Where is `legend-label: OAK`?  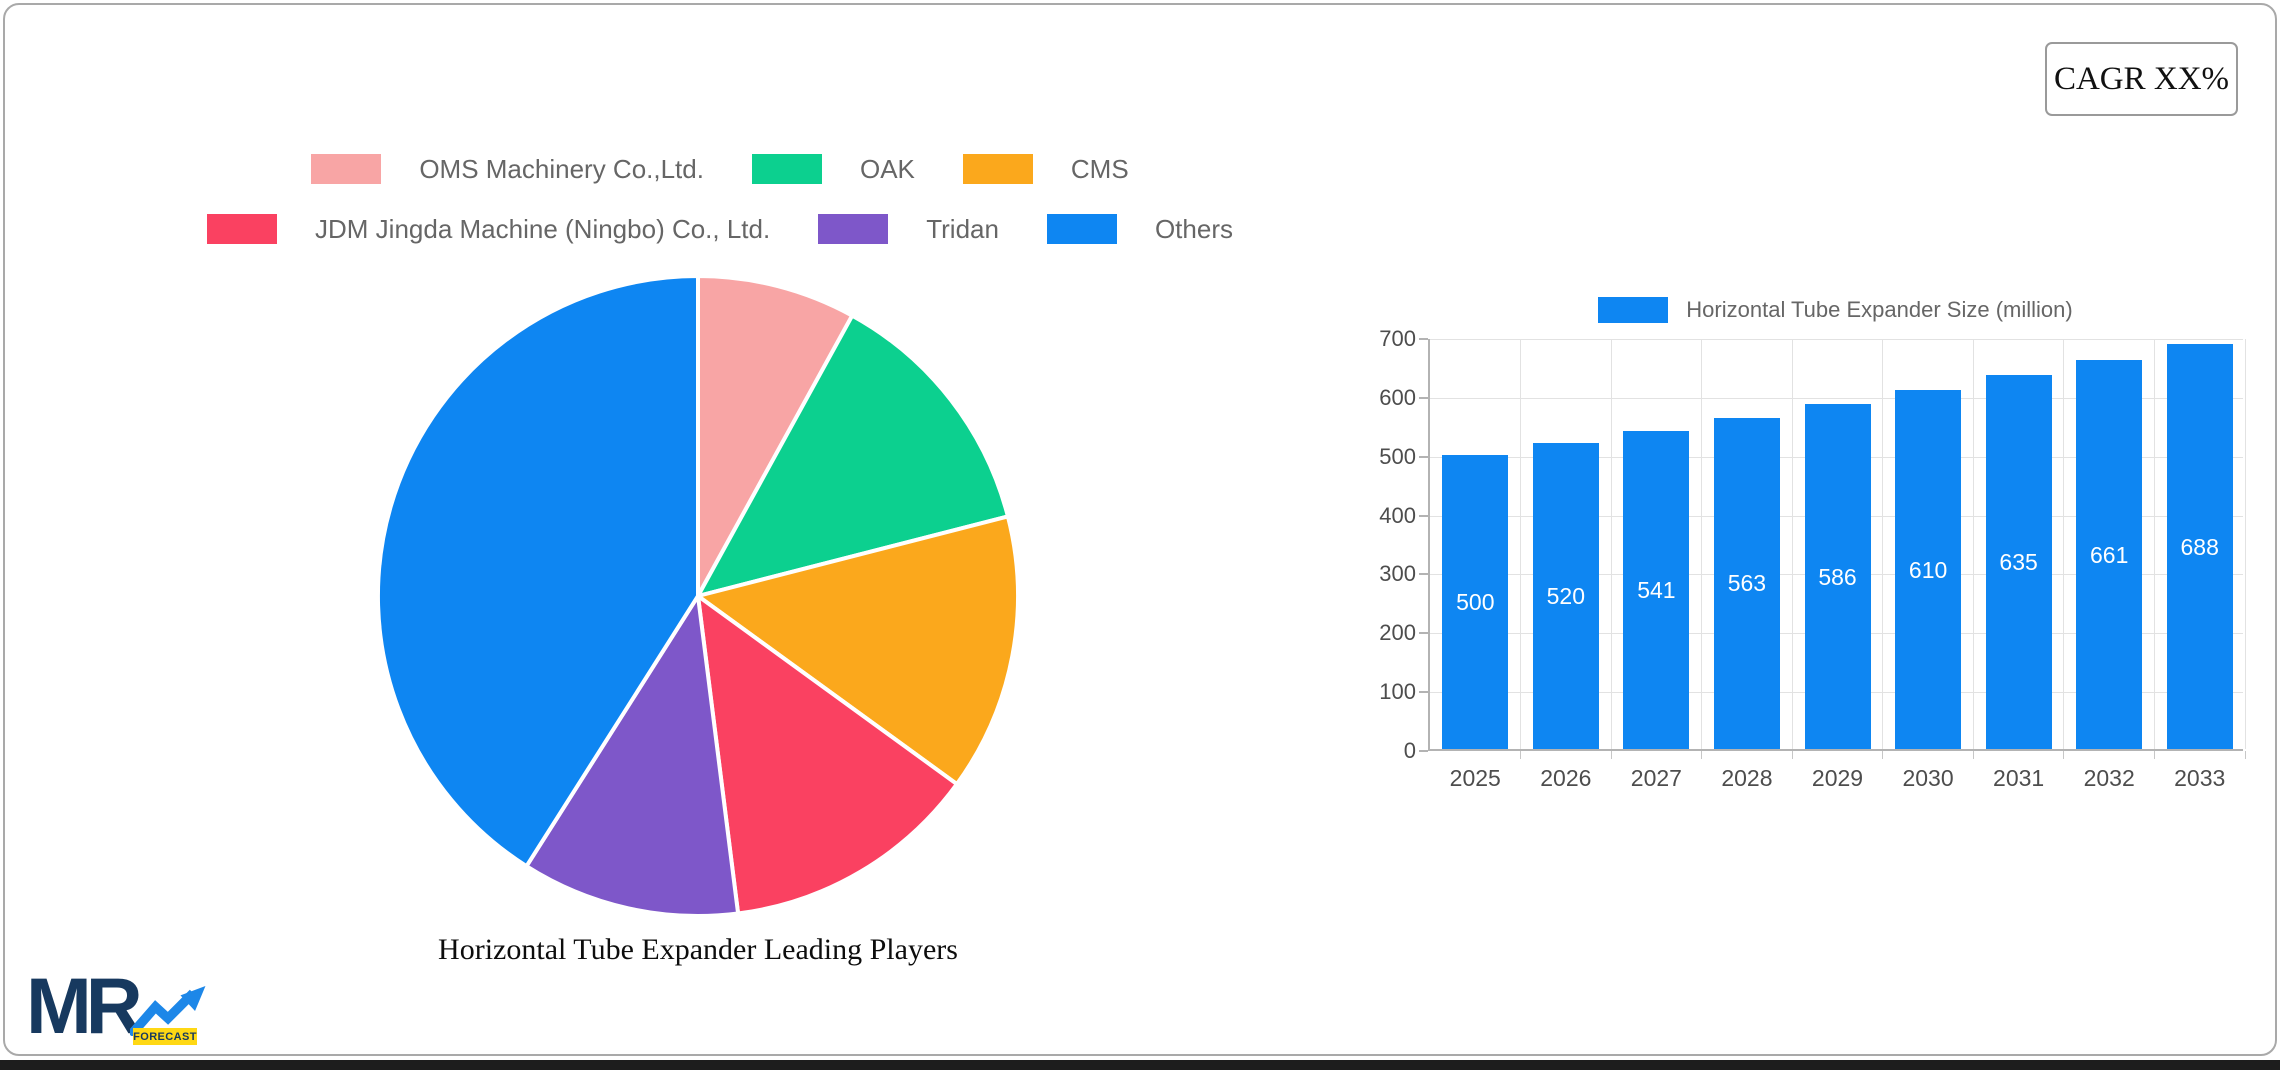
legend-label: OAK is located at coordinates (887, 168).